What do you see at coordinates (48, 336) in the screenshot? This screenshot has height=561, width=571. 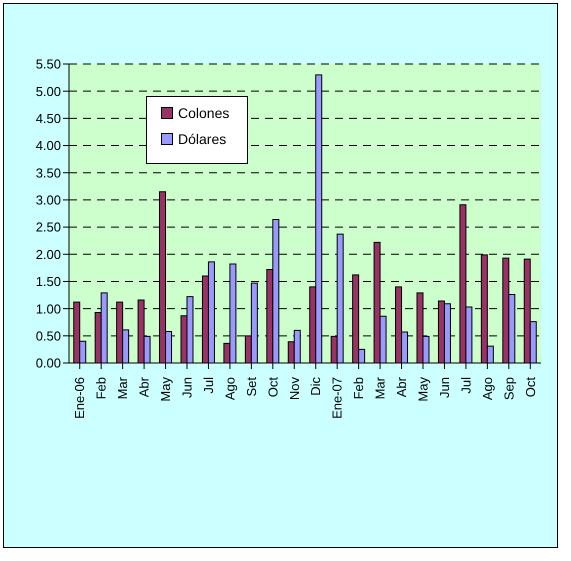 I see `y-tick-label: 0.50` at bounding box center [48, 336].